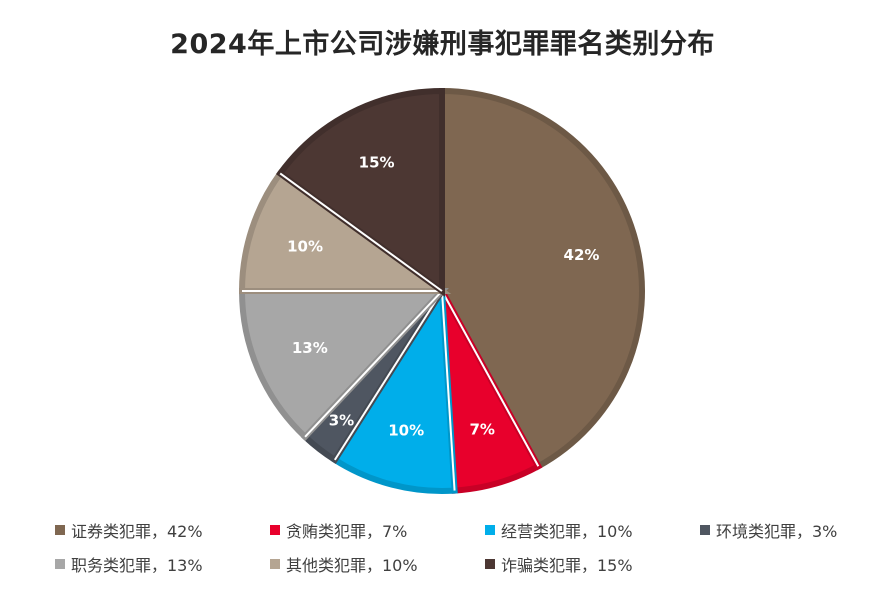 The width and height of the screenshot is (885, 591). I want to click on legend-item-3: 环境类犯罪，3%, so click(787, 530).